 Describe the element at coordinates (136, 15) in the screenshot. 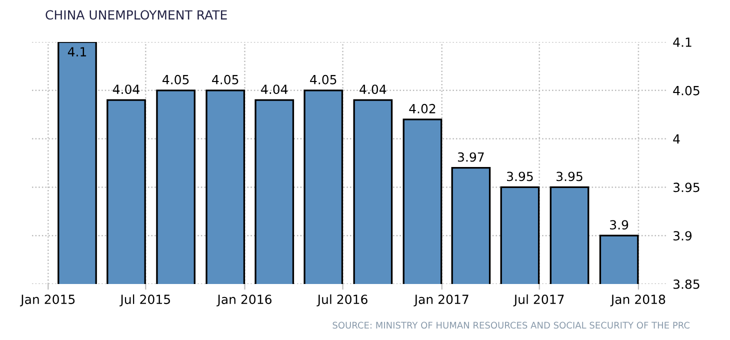

I see `chart-title: CHINA UNEMPLOYMENT RATE` at that location.